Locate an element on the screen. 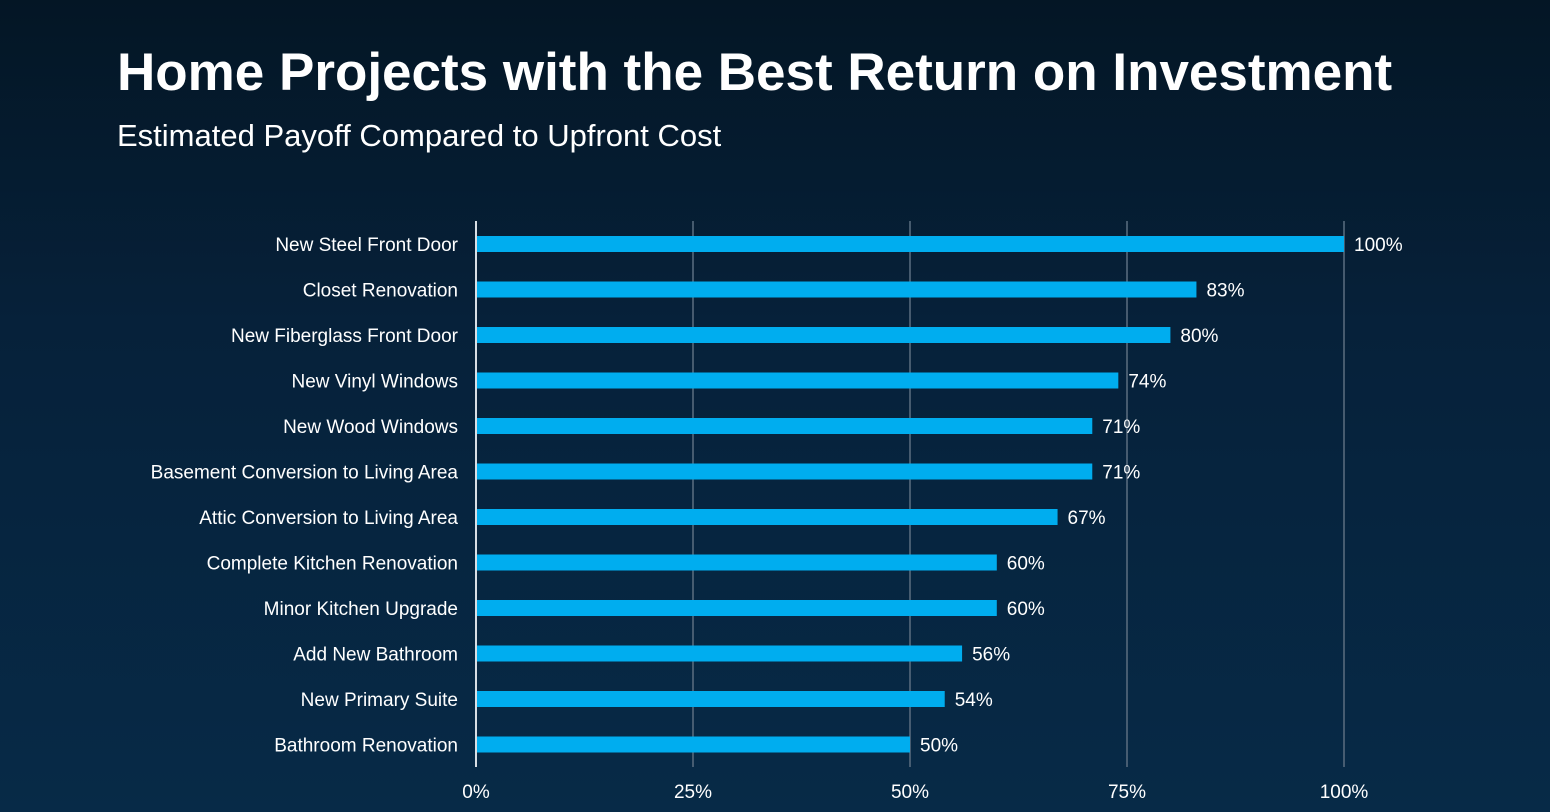 The image size is (1550, 812). x-tick-label: 0% is located at coordinates (476, 792).